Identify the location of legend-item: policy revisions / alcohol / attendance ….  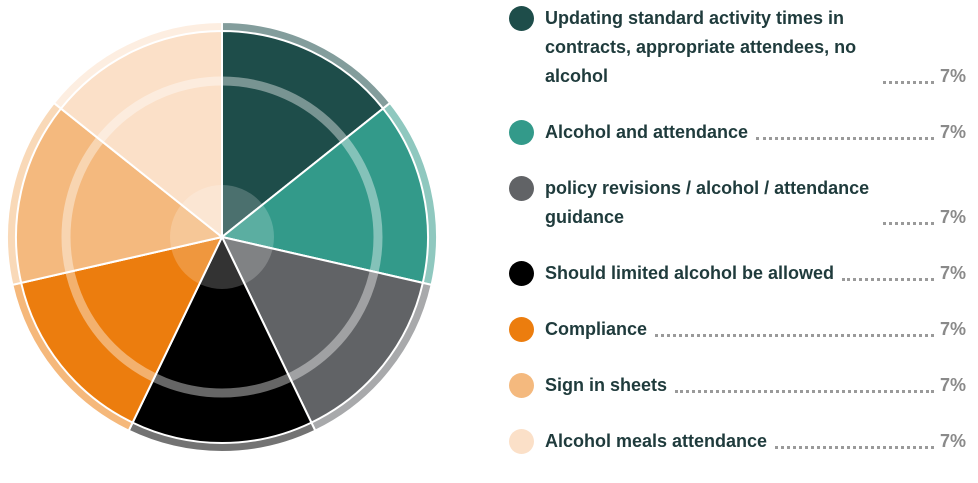
(737, 203).